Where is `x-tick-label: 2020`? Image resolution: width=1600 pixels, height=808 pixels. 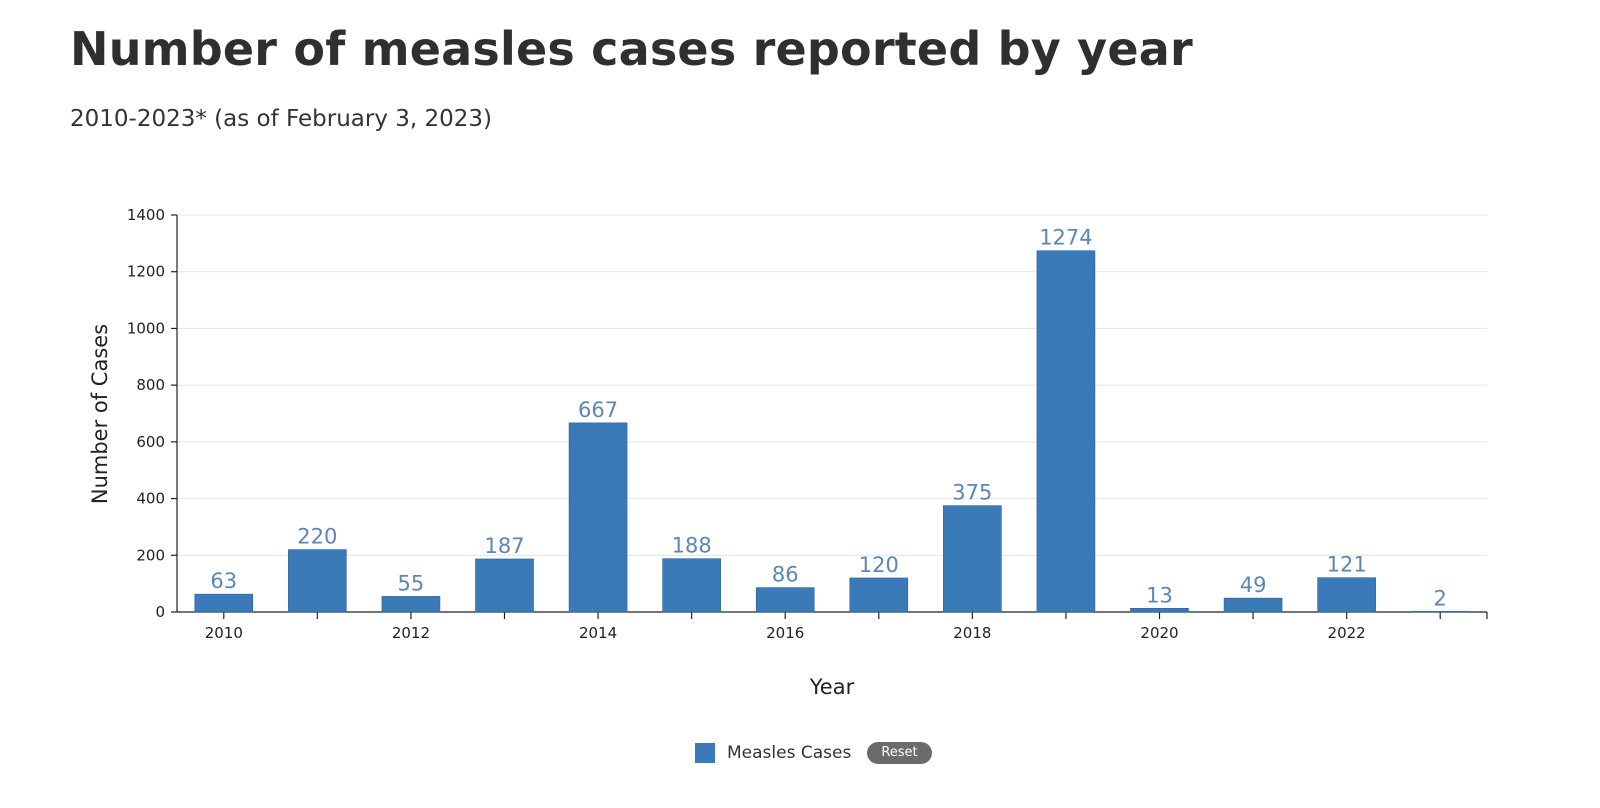
x-tick-label: 2020 is located at coordinates (1159, 633).